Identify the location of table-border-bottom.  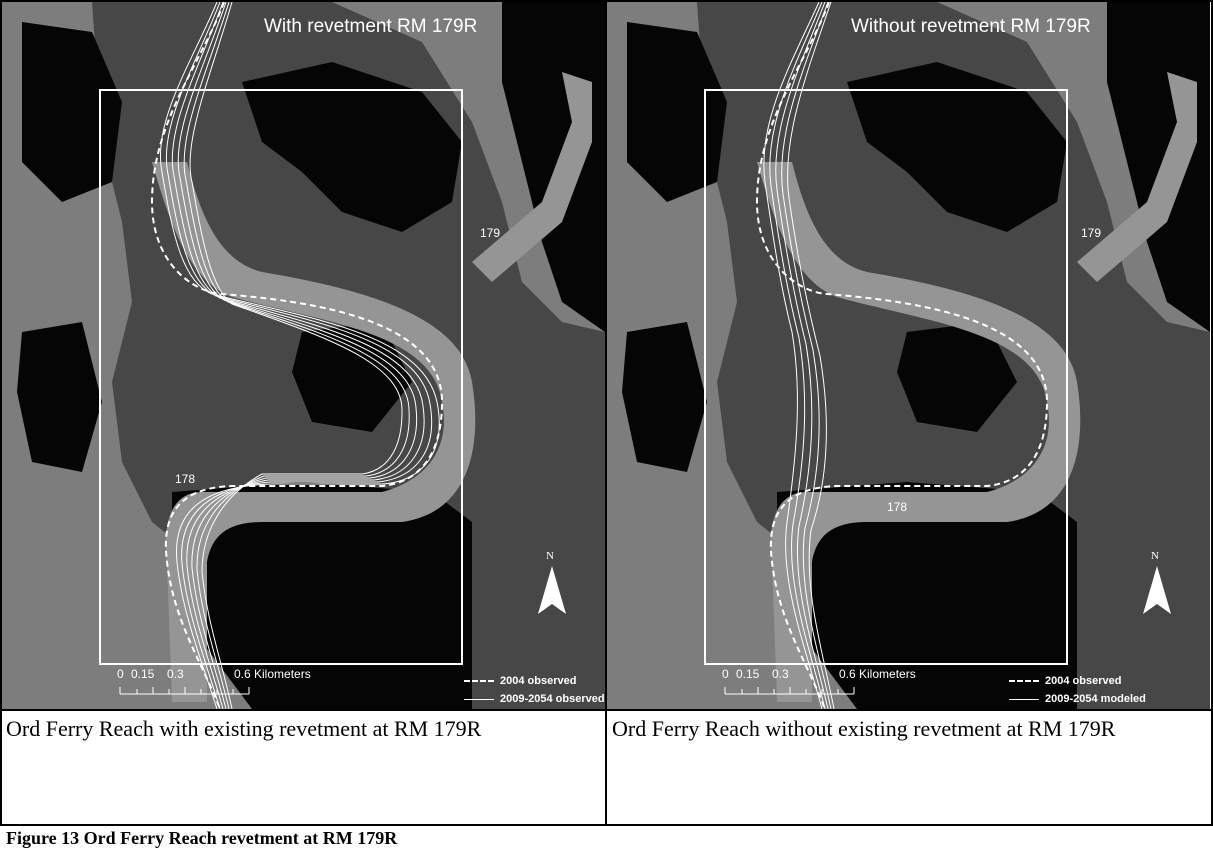
(606, 825).